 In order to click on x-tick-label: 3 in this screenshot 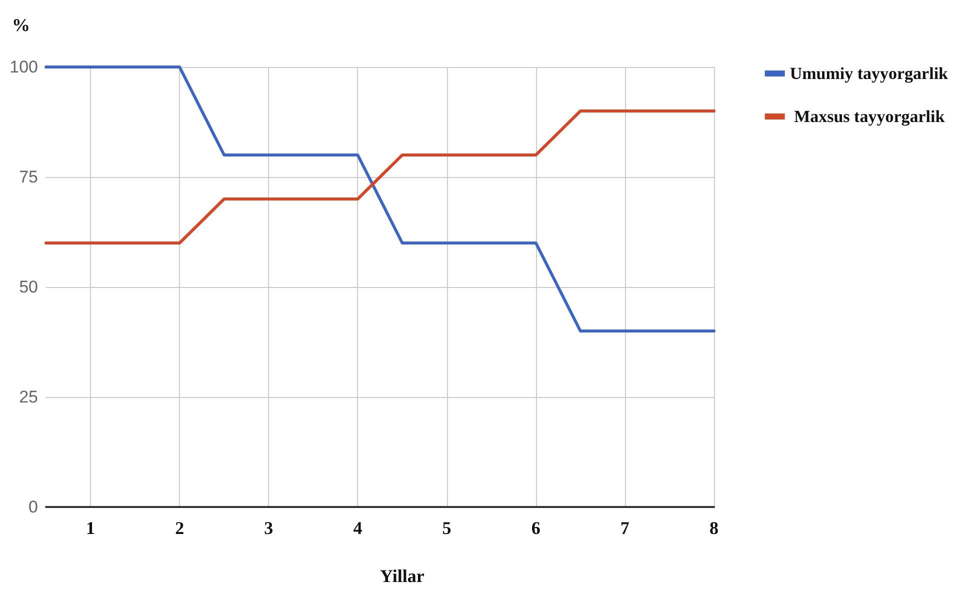, I will do `click(269, 528)`.